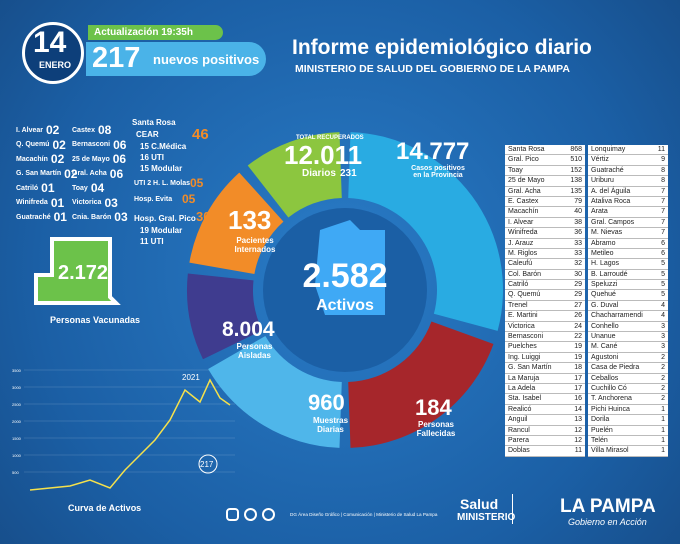  What do you see at coordinates (326, 402) in the screenshot?
I see `samples: 960` at bounding box center [326, 402].